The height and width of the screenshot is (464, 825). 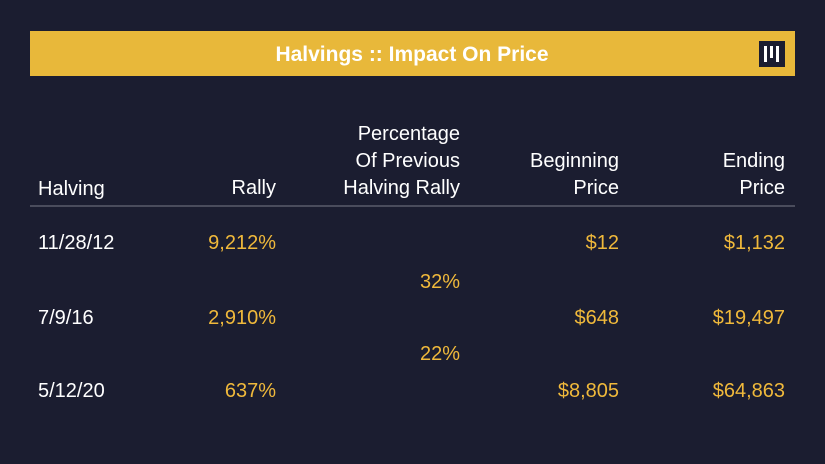 I want to click on value-cell: $8,805, so click(x=588, y=391).